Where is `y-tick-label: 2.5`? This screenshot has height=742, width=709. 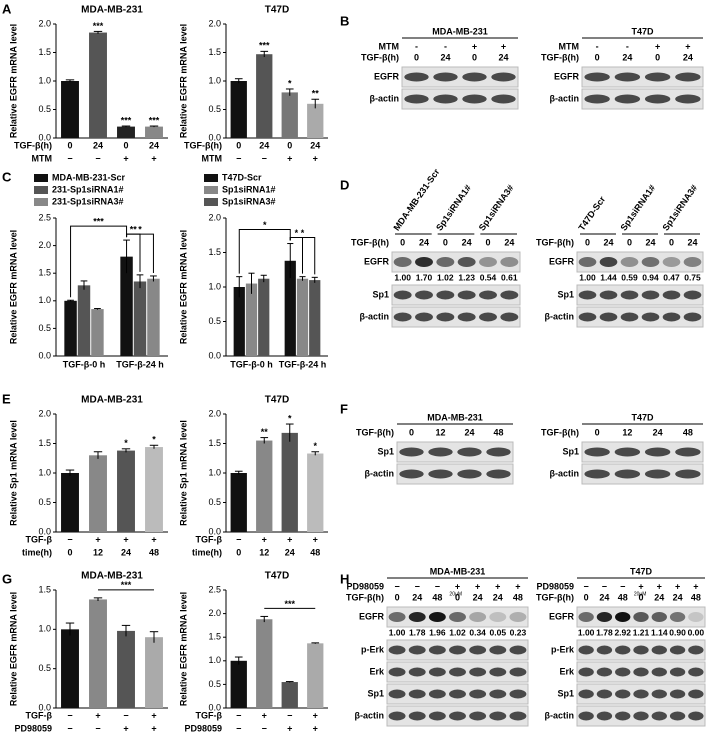 y-tick-label: 2.5 is located at coordinates (44, 217).